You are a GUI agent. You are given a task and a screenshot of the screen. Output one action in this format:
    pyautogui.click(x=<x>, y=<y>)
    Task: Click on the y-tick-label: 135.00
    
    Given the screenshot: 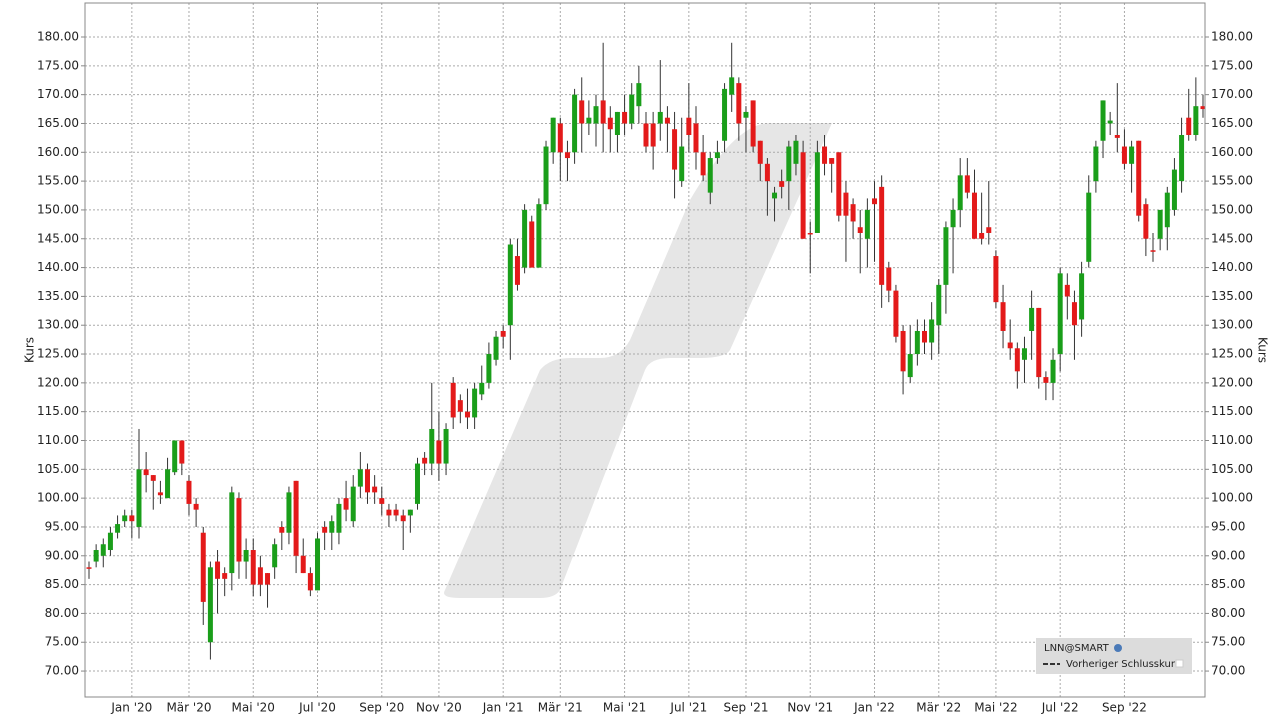 What is the action you would take?
    pyautogui.click(x=58, y=296)
    